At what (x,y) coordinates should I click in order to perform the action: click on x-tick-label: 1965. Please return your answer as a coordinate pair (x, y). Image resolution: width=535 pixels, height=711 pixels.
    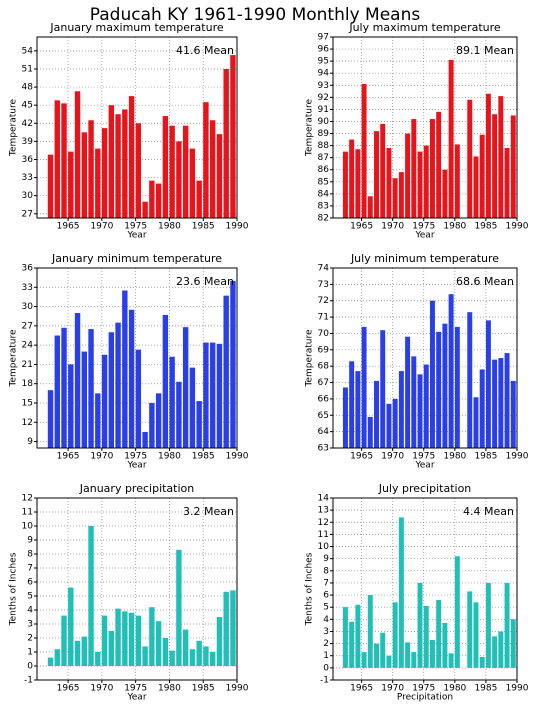
    Looking at the image, I should click on (68, 457).